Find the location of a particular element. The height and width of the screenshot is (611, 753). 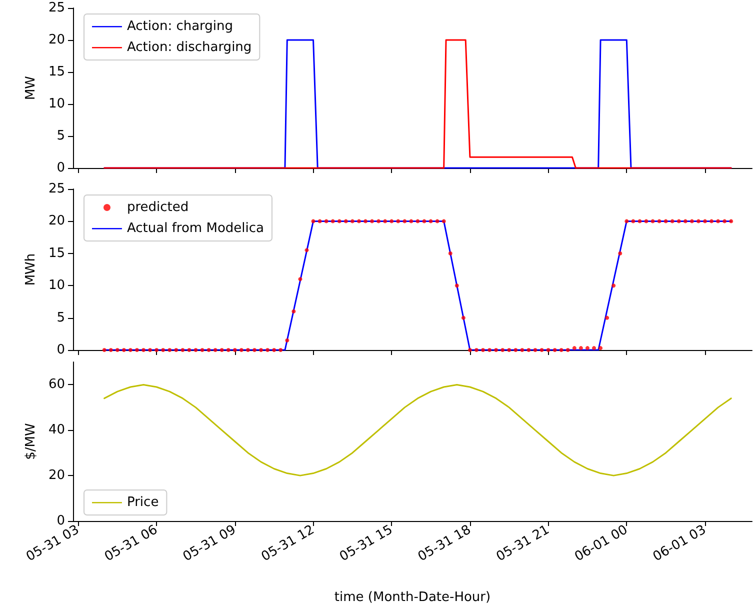

legend-label: predicted is located at coordinates (157, 207).